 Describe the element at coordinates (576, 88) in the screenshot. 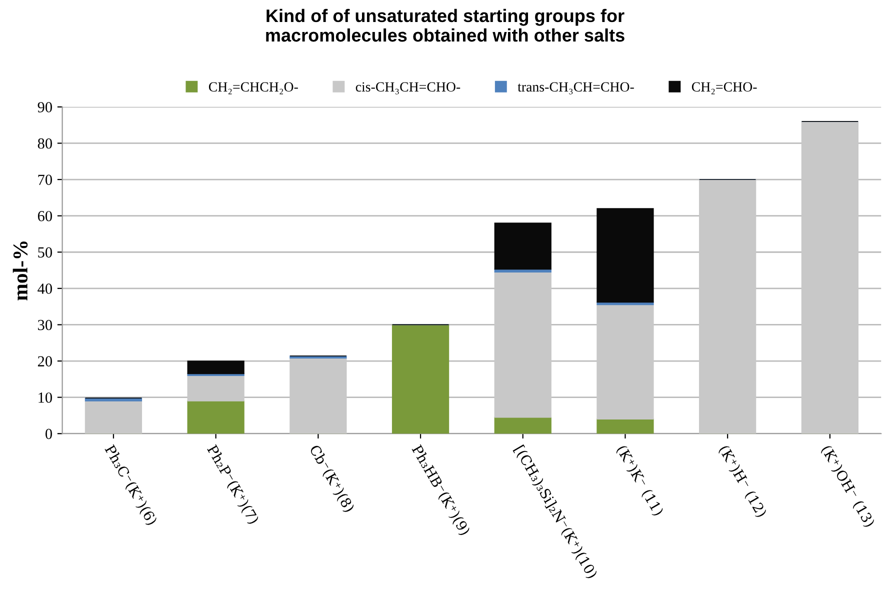

I see `legend-label: trans-CH₃CH=CHO-` at that location.